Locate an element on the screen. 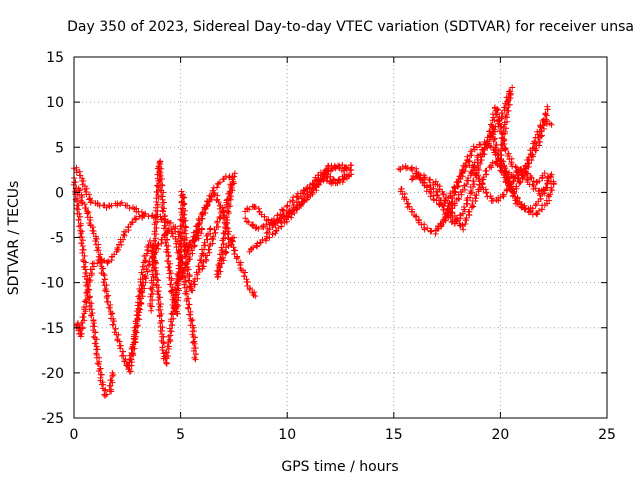  series-sat-h is located at coordinates (218, 225).